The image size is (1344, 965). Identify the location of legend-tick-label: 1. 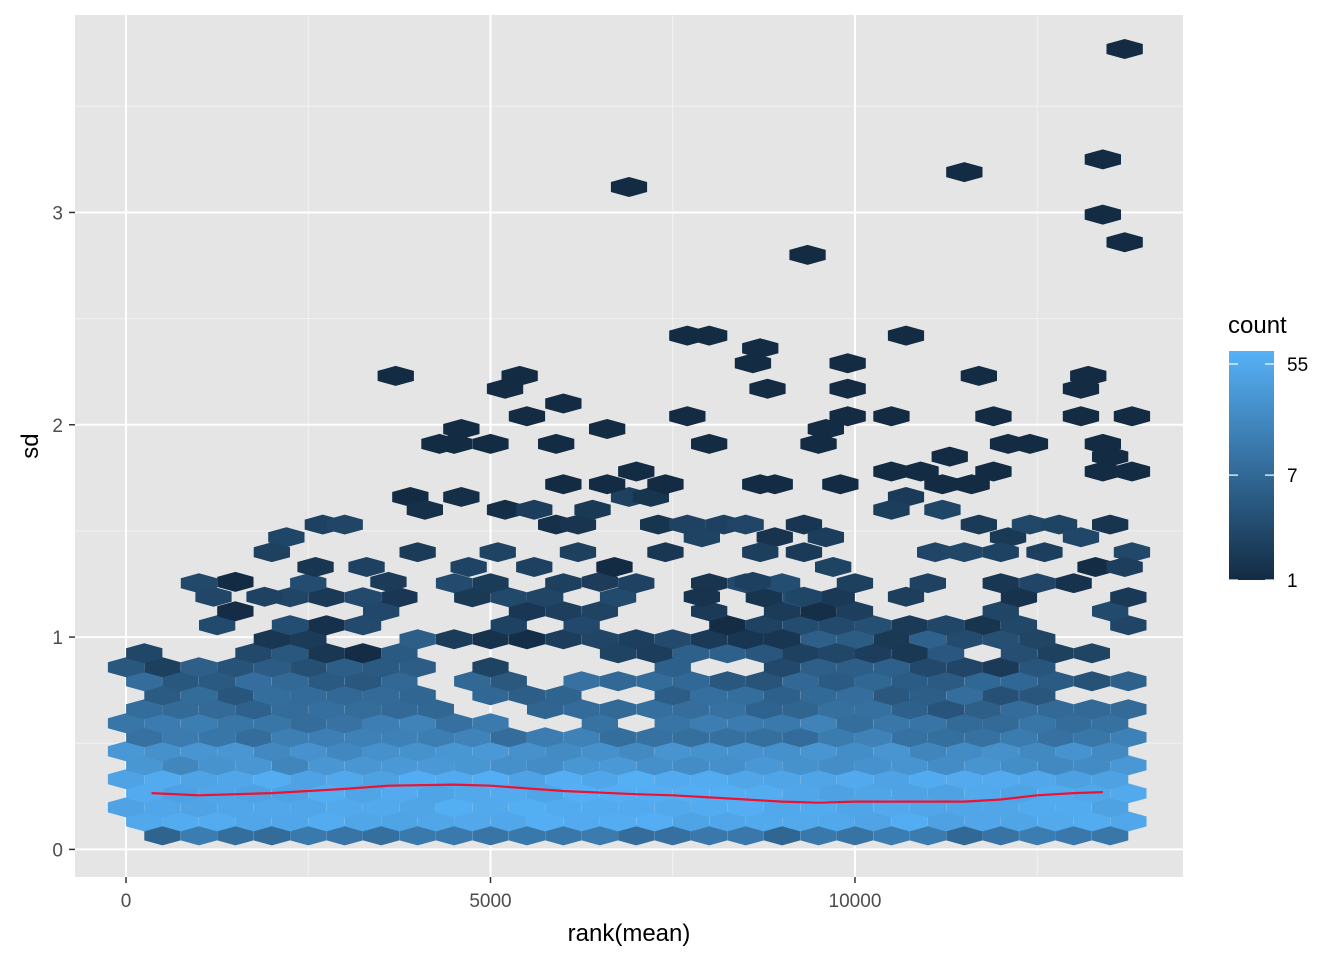
(1292, 581).